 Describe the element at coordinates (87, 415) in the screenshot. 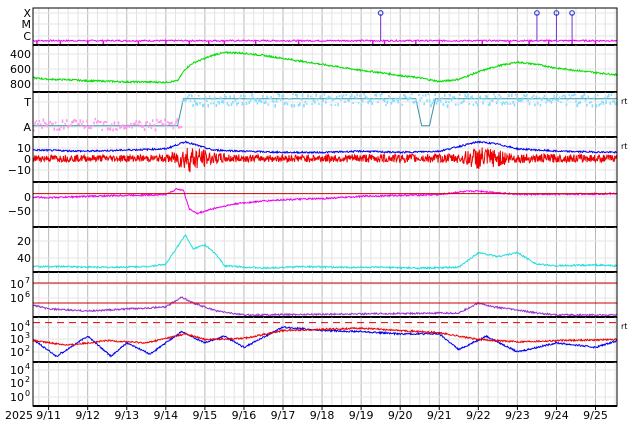

I see `x-tick-label: 9/12` at that location.